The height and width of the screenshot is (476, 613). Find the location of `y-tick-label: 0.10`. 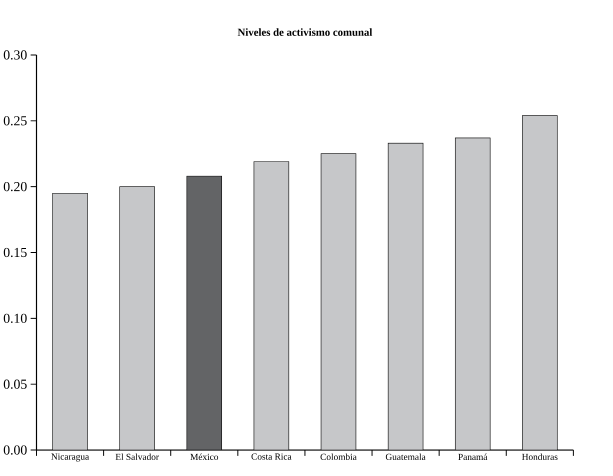

y-tick-label: 0.10 is located at coordinates (15, 319).